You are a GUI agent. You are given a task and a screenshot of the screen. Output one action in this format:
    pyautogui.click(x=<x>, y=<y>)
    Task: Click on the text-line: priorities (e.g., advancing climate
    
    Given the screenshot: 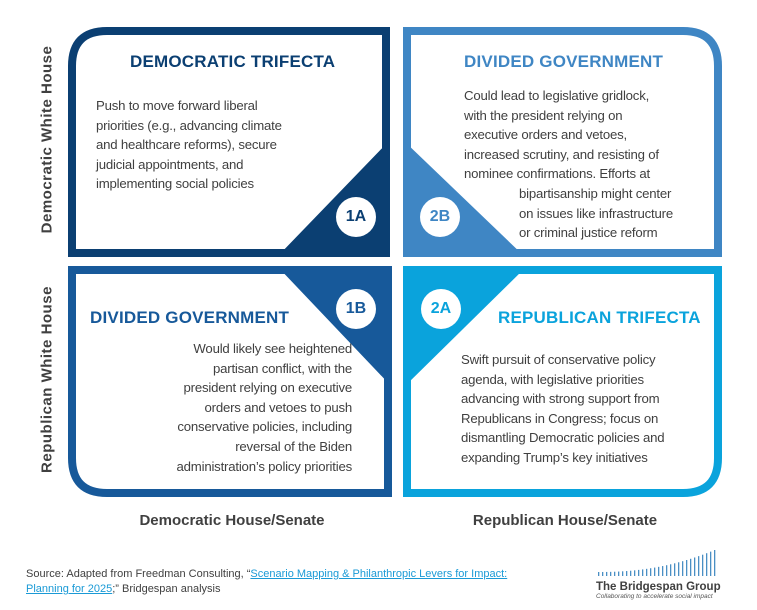 What is the action you would take?
    pyautogui.click(x=189, y=125)
    